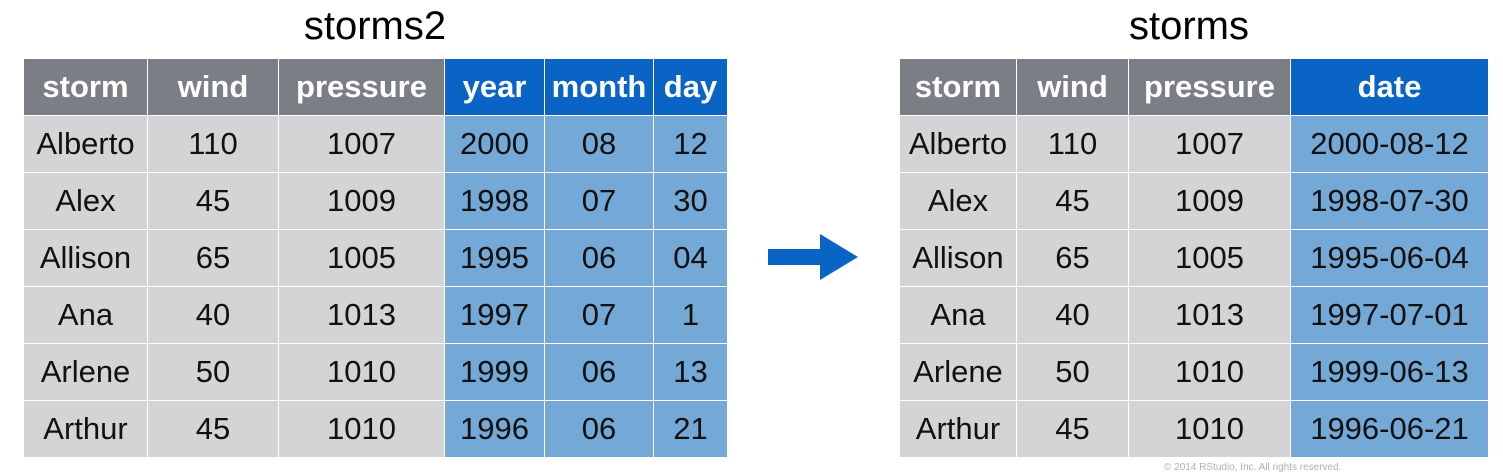 Image resolution: width=1503 pixels, height=473 pixels. What do you see at coordinates (494, 315) in the screenshot?
I see `cell-year: 1997` at bounding box center [494, 315].